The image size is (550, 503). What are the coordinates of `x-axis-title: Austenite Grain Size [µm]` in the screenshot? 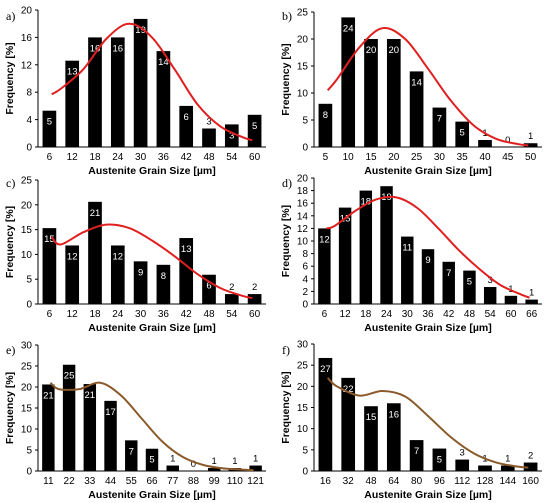 It's located at (151, 171).